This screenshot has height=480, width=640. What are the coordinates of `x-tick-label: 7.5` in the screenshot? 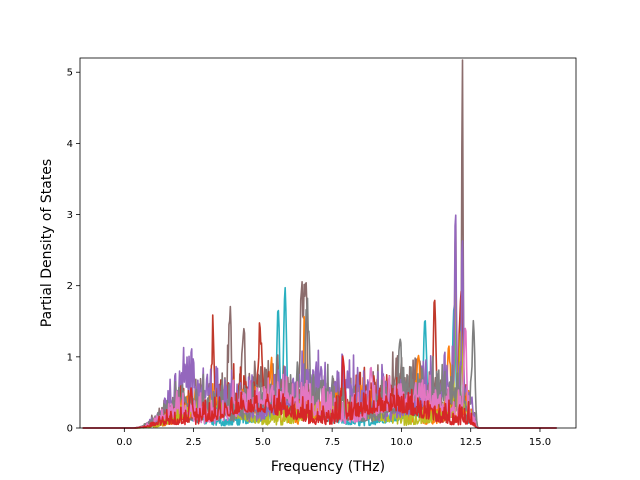 It's located at (332, 442).